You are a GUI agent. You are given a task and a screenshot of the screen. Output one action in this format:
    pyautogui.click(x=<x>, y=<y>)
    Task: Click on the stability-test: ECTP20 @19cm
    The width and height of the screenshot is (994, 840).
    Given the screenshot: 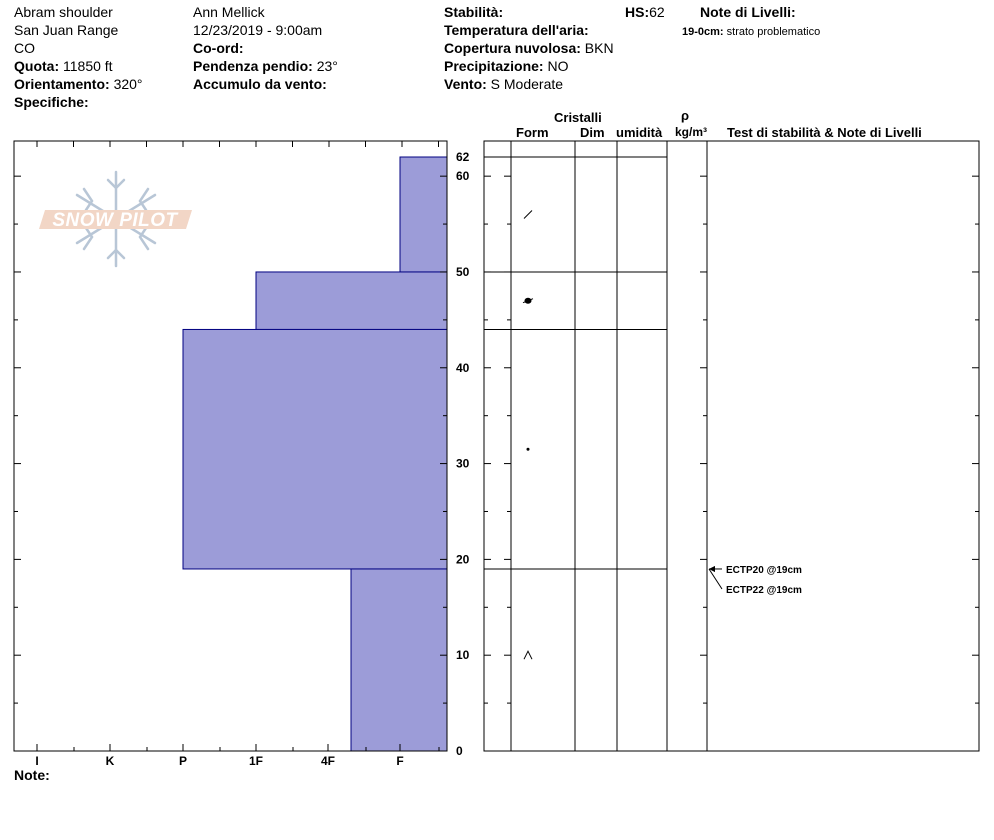 What is the action you would take?
    pyautogui.click(x=755, y=570)
    